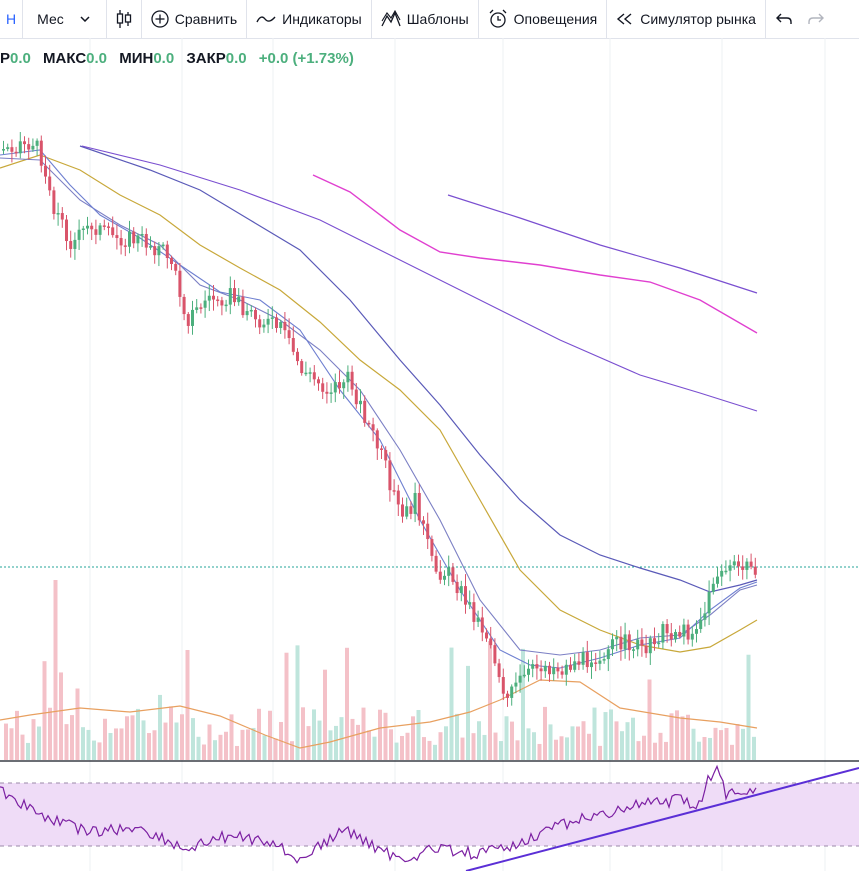 The image size is (859, 871). I want to click on indicators-button: Индикаторы, so click(309, 19).